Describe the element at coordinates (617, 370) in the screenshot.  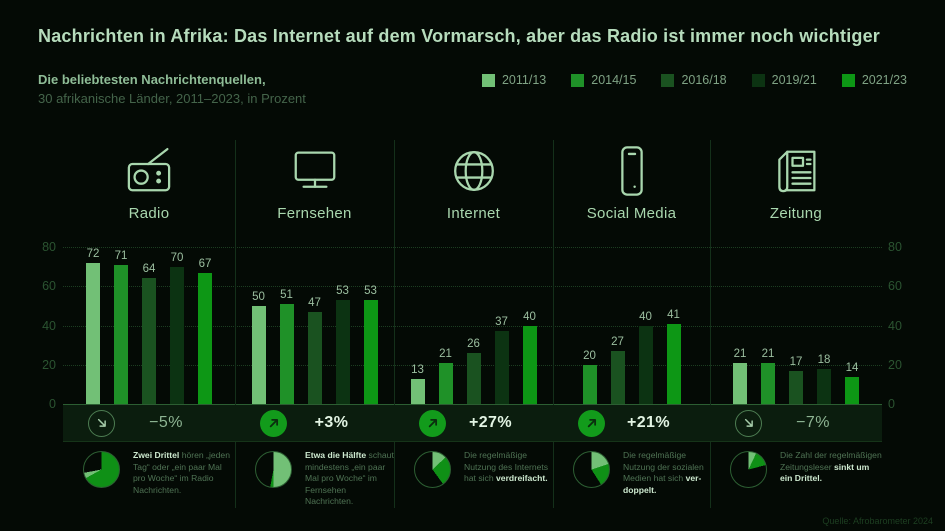
I see `bar: 27` at that location.